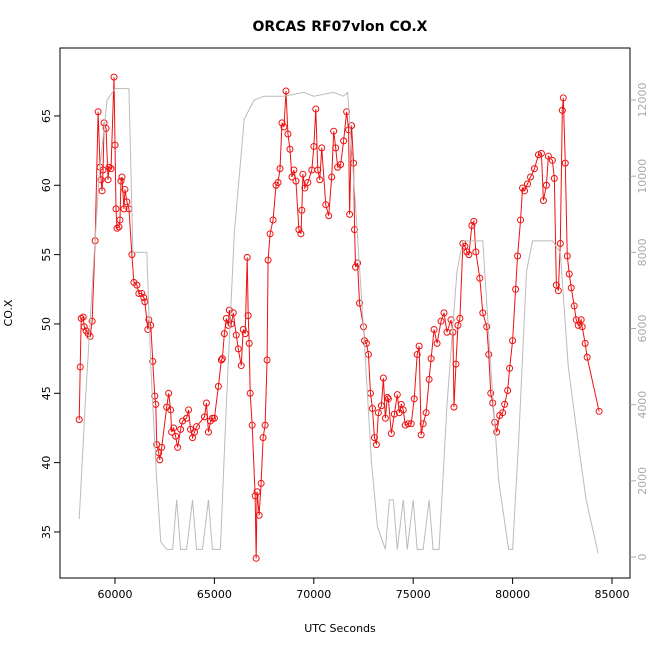 The width and height of the screenshot is (650, 654). What do you see at coordinates (340, 27) in the screenshot?
I see `chart-title: ORCAS RF07vlon CO.X` at bounding box center [340, 27].